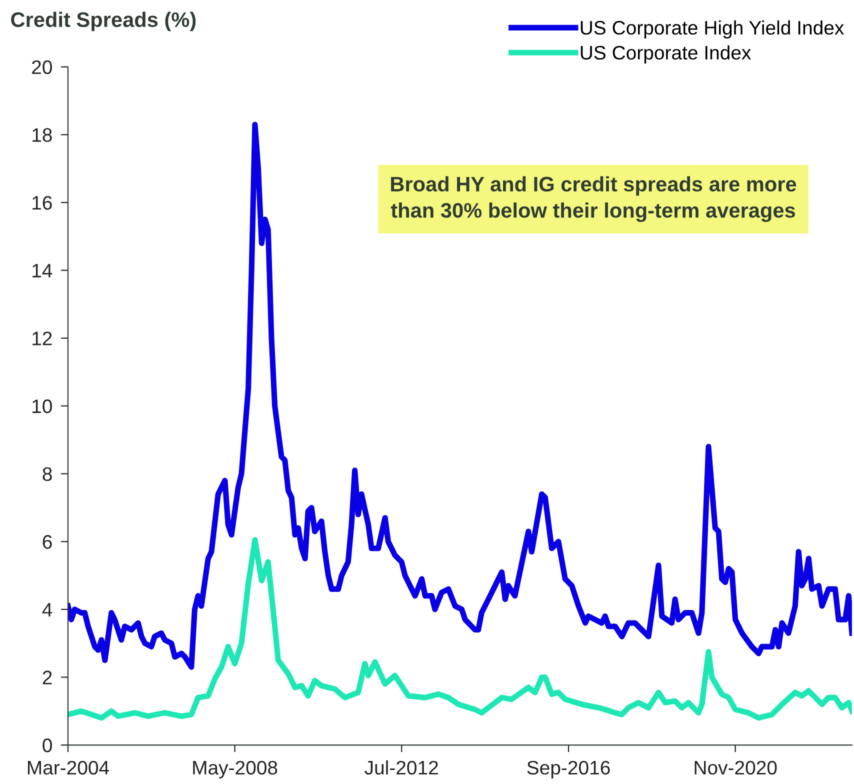 The width and height of the screenshot is (854, 784). Describe the element at coordinates (69, 767) in the screenshot. I see `x-tick-label: Mar-2004` at that location.